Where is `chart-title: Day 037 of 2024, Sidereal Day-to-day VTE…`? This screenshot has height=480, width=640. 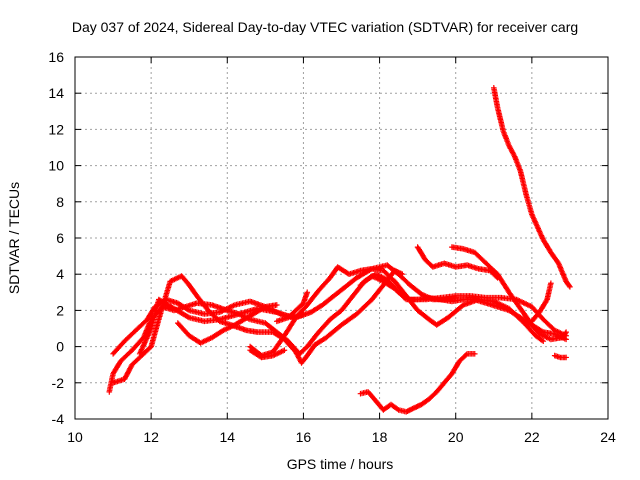
chart-title: Day 037 of 2024, Sidereal Day-to-day VTE… is located at coordinates (325, 27).